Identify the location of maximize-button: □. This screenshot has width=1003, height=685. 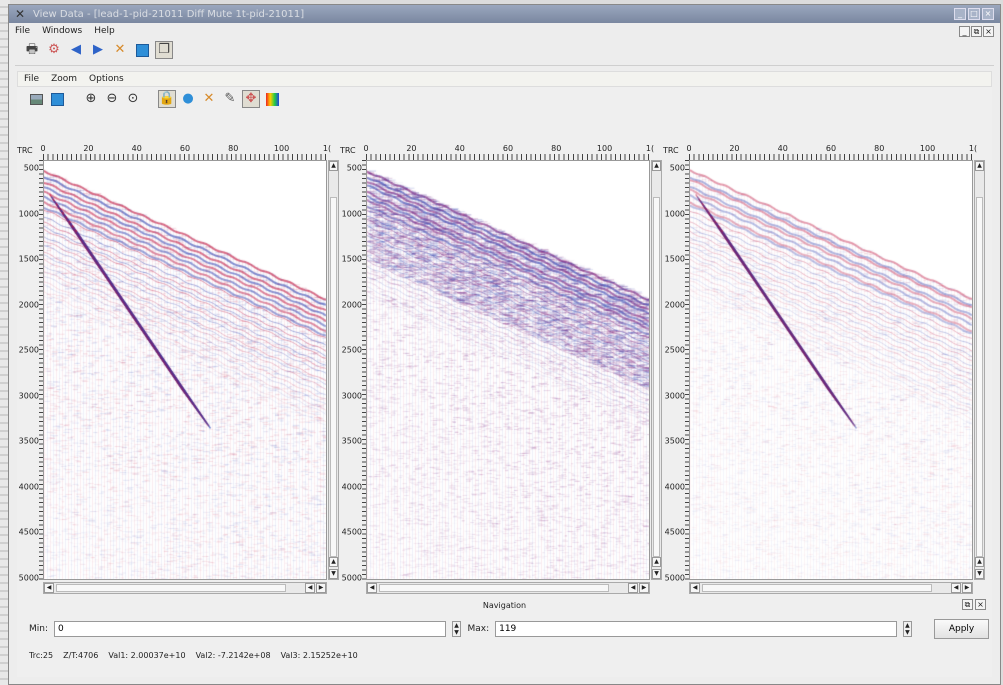
(974, 14).